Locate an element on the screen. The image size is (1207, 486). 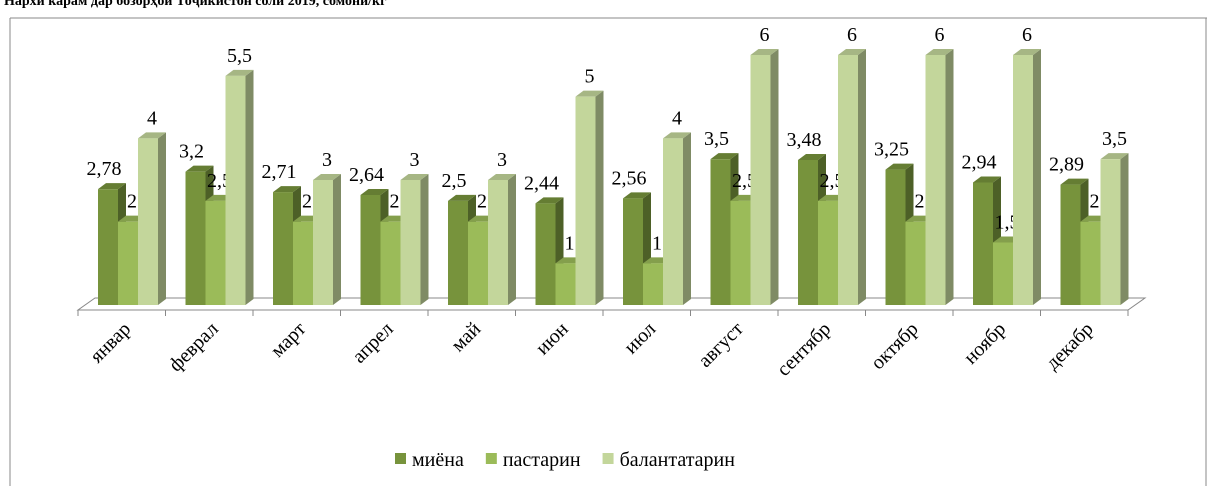
x-tick-label: май is located at coordinates (466, 337).